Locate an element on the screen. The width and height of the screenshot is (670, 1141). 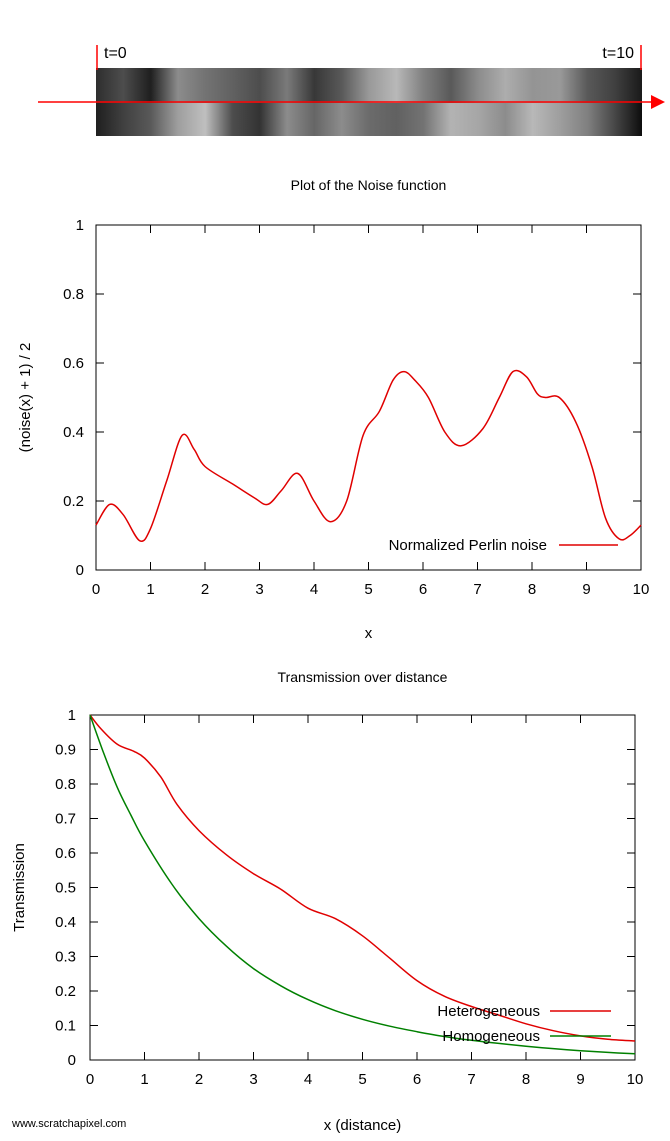
strip-end-label: t=10 is located at coordinates (618, 53).